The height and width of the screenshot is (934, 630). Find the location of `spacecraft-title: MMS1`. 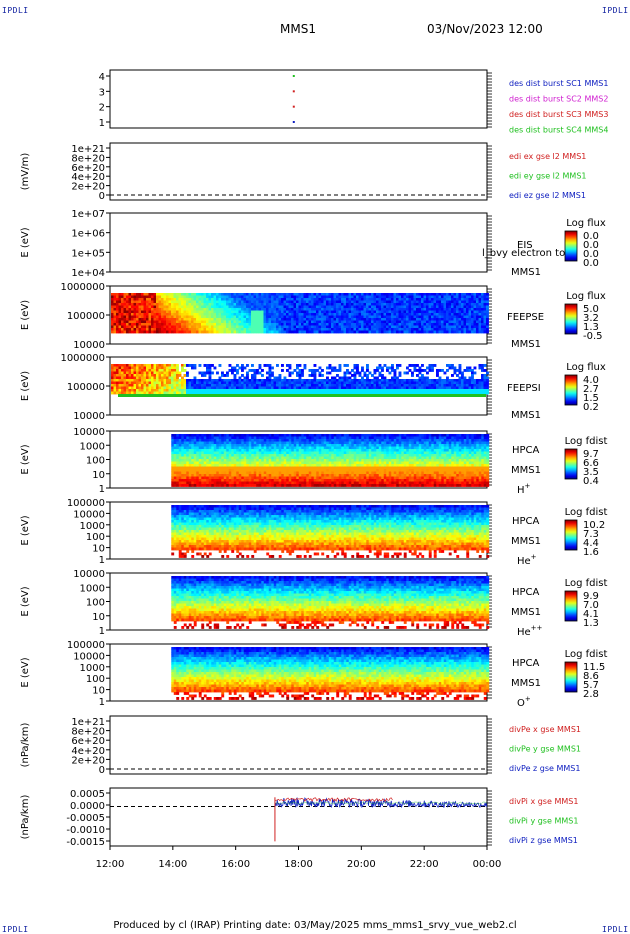

spacecraft-title: MMS1 is located at coordinates (298, 29).